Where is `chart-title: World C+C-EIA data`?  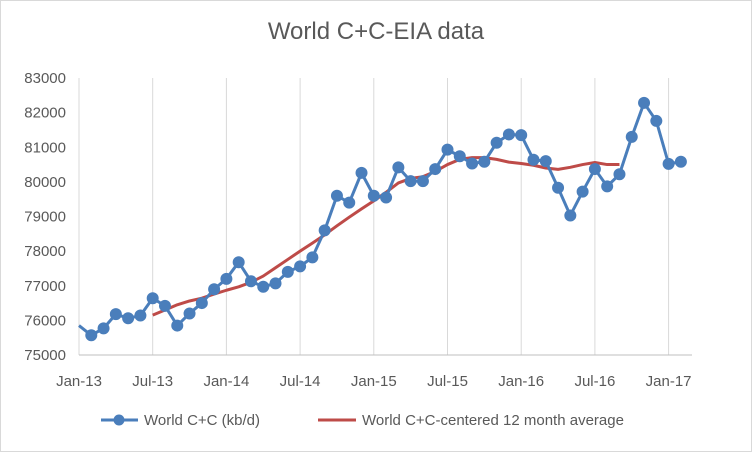
chart-title: World C+C-EIA data is located at coordinates (376, 31).